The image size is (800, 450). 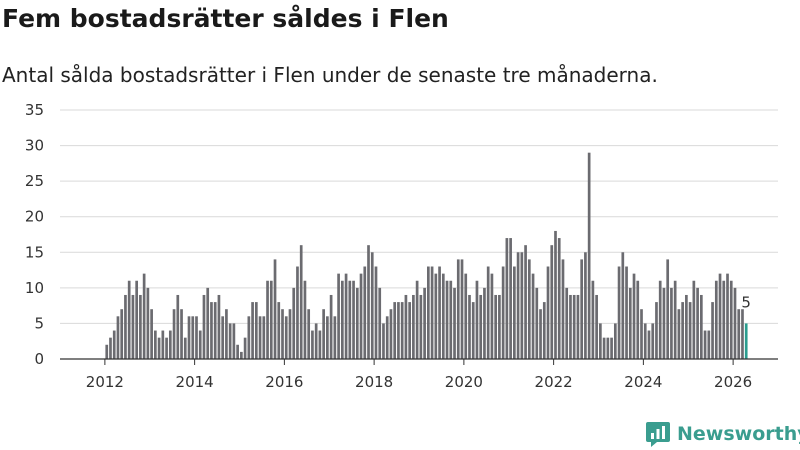 I want to click on x-tick-label: 2018, so click(x=374, y=382).